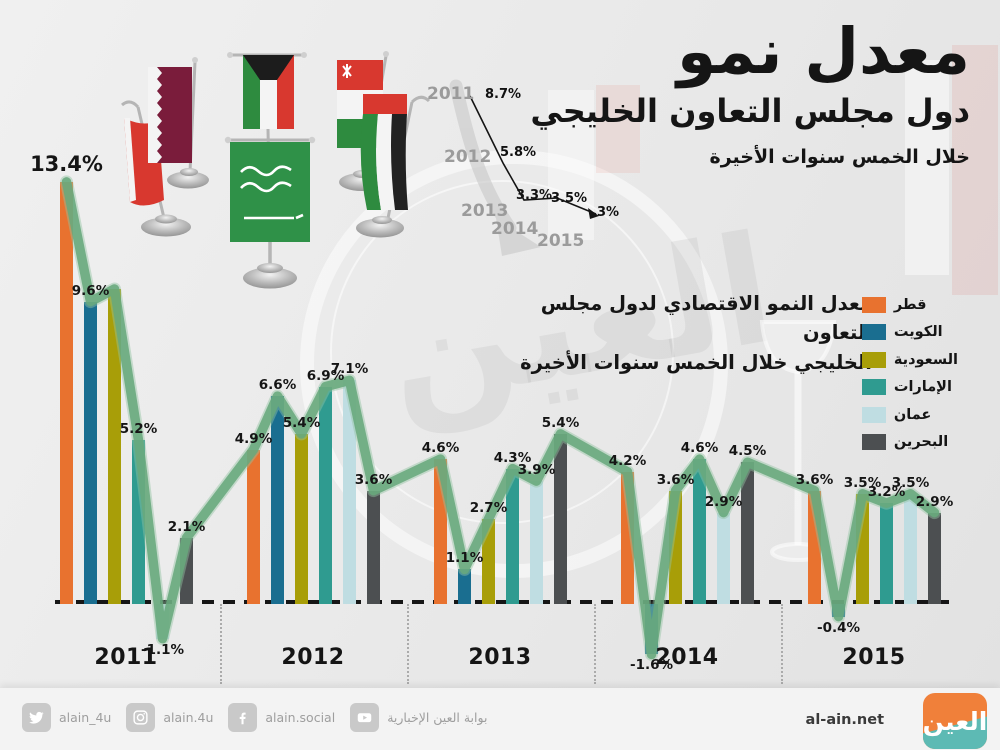 The image size is (1000, 750). I want to click on bar-value-qatar-2012: 4.9%, so click(253, 438).